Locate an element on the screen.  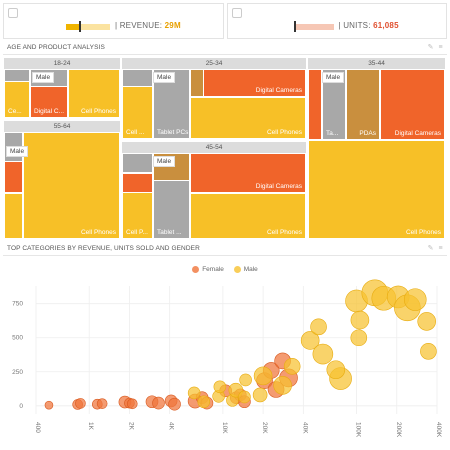
tile-pdas is located at coordinates (197, 83).